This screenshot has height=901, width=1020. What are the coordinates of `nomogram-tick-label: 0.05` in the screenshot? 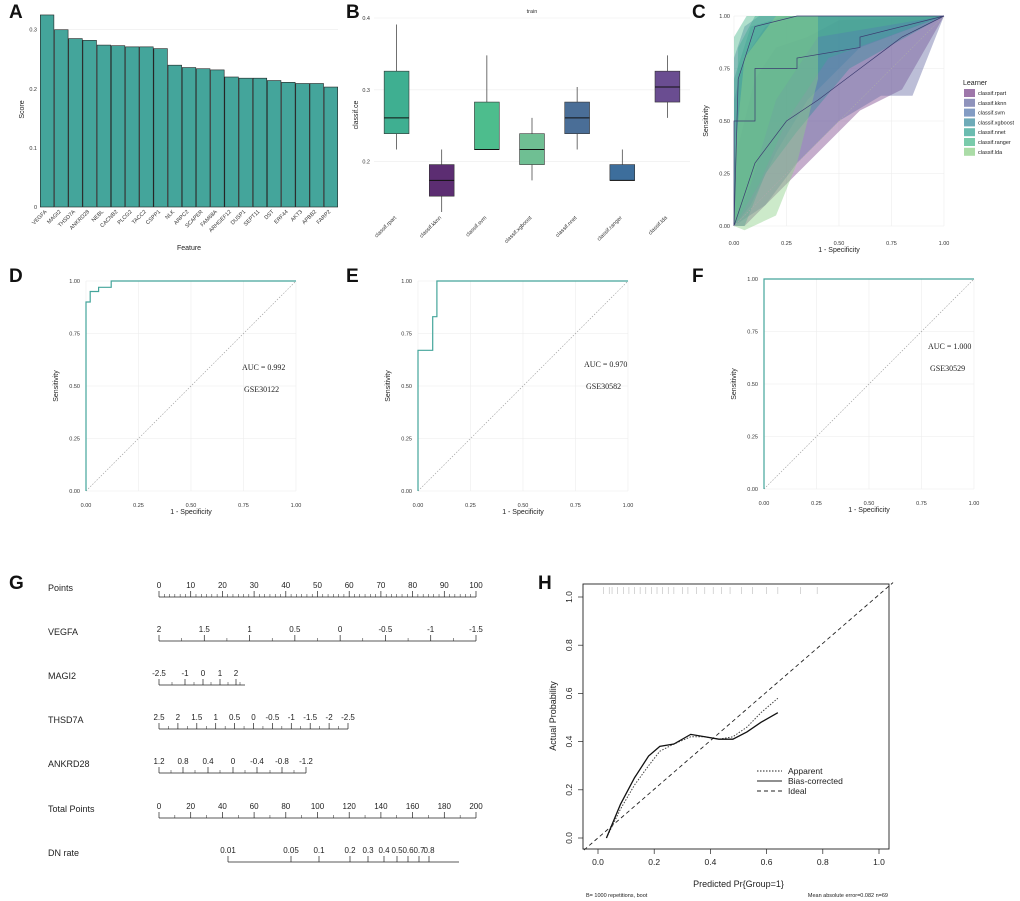 It's located at (291, 850).